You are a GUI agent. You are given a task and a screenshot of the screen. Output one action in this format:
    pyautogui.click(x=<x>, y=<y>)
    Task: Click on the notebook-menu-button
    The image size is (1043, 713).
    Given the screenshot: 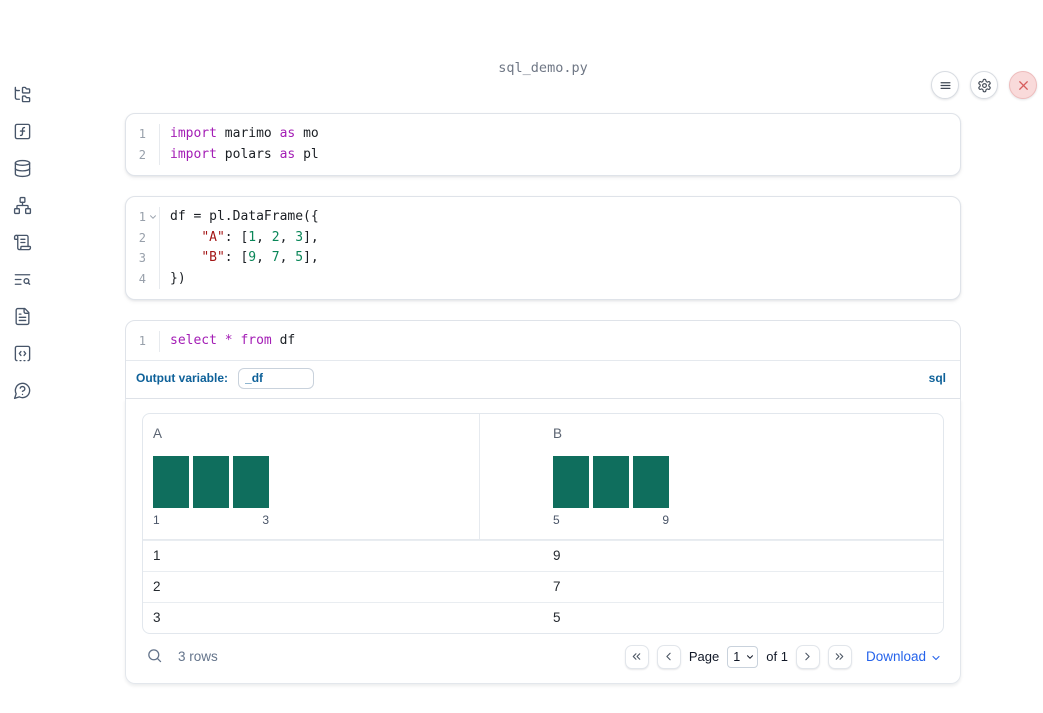 What is the action you would take?
    pyautogui.click(x=945, y=85)
    